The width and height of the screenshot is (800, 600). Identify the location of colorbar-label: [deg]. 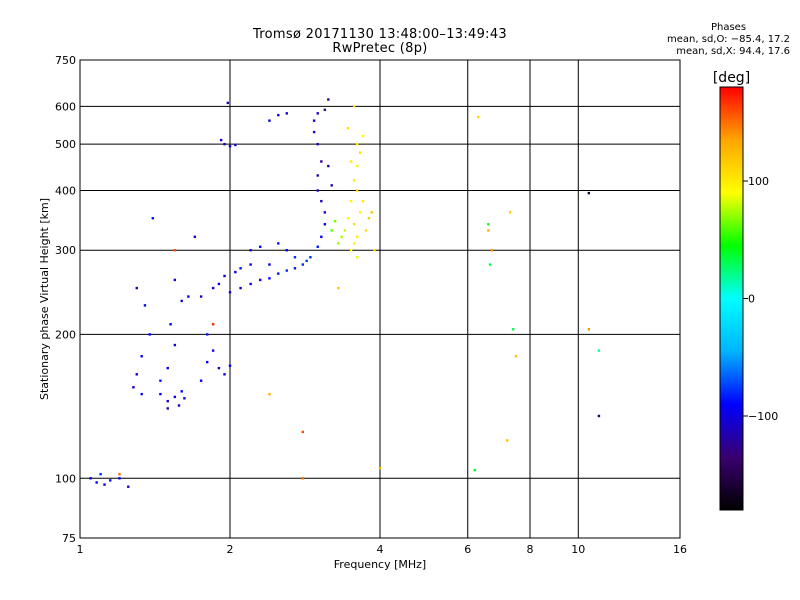
(731, 78).